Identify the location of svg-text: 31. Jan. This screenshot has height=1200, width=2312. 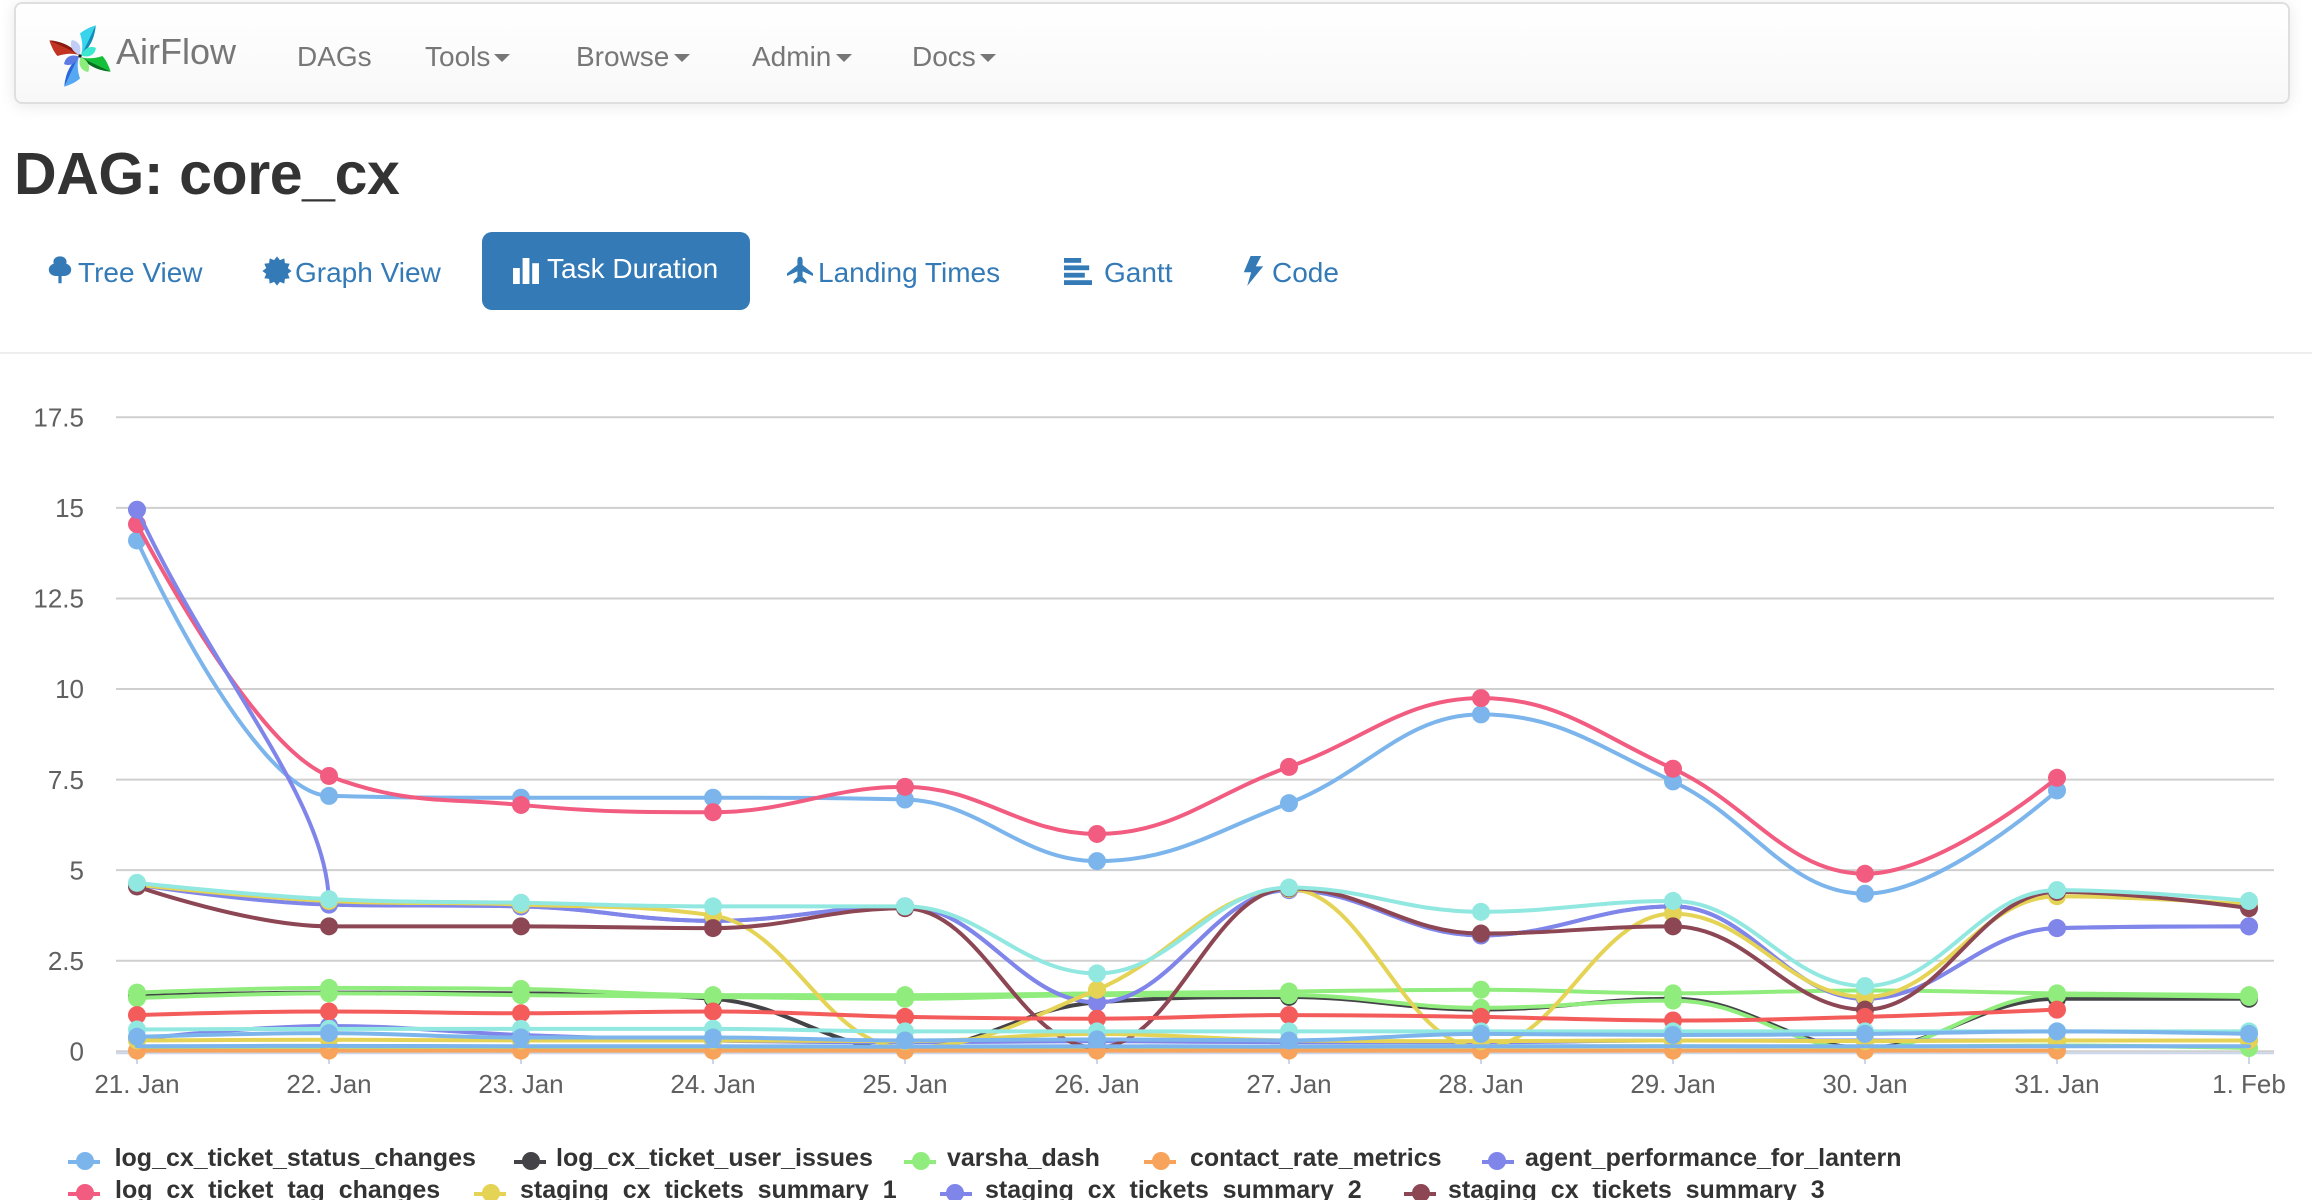
(2056, 1084).